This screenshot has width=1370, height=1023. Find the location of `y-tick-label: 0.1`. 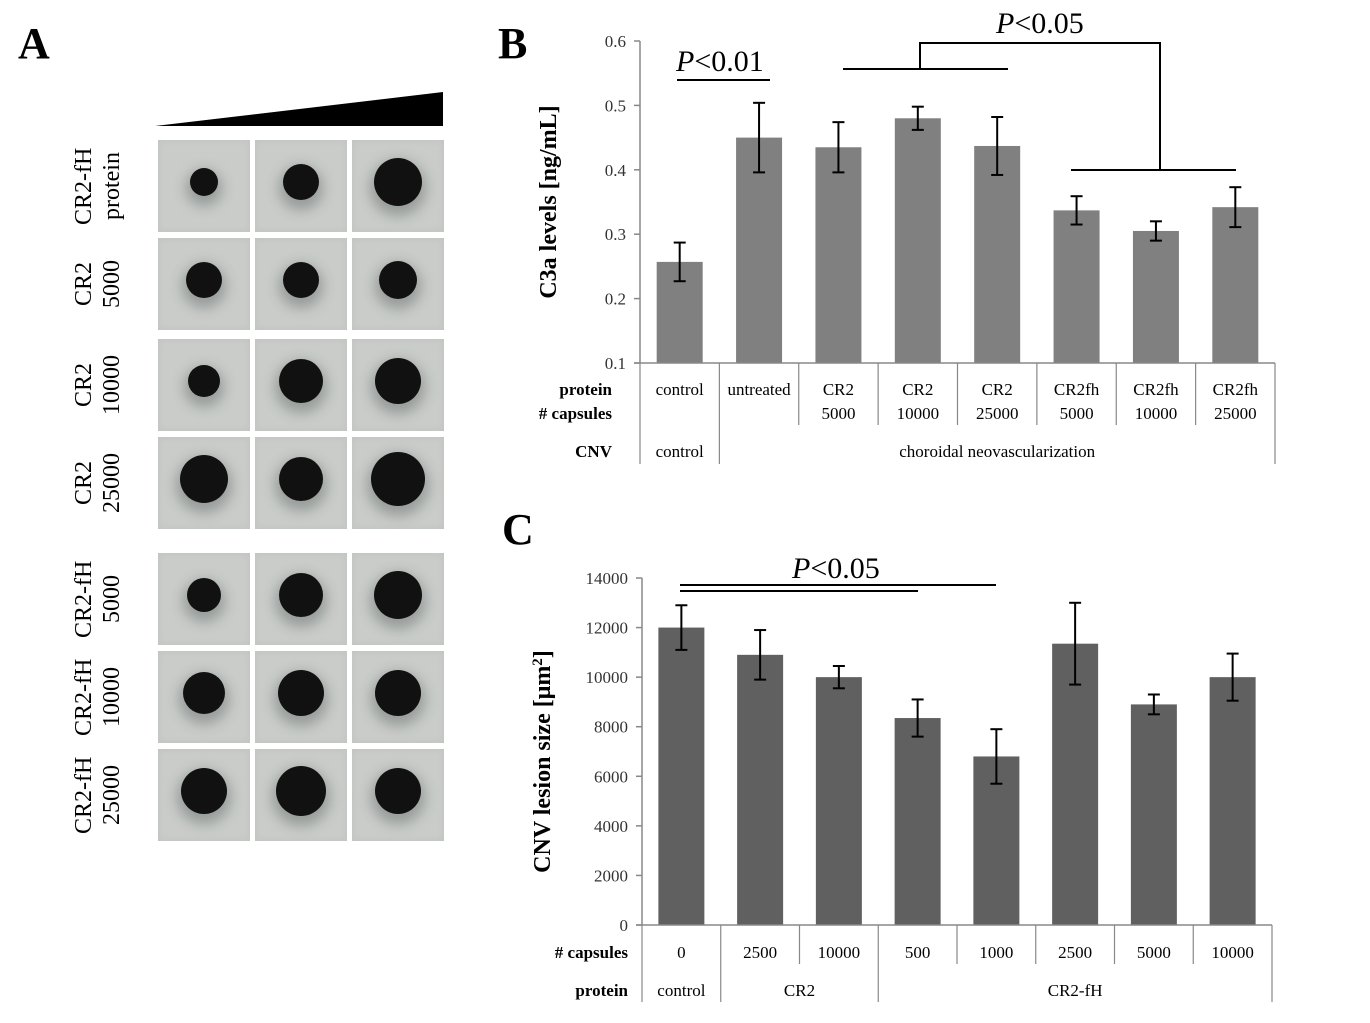

y-tick-label: 0.1 is located at coordinates (615, 363).